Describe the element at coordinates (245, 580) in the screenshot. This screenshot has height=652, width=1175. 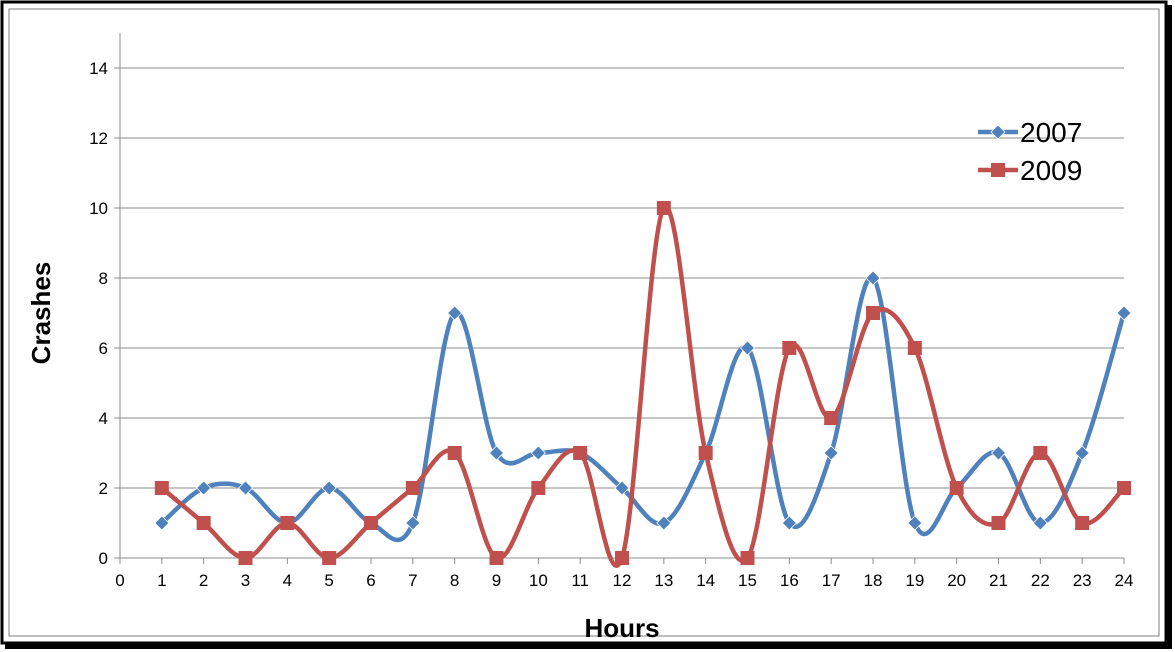
I see `x-tick-label: 3` at that location.